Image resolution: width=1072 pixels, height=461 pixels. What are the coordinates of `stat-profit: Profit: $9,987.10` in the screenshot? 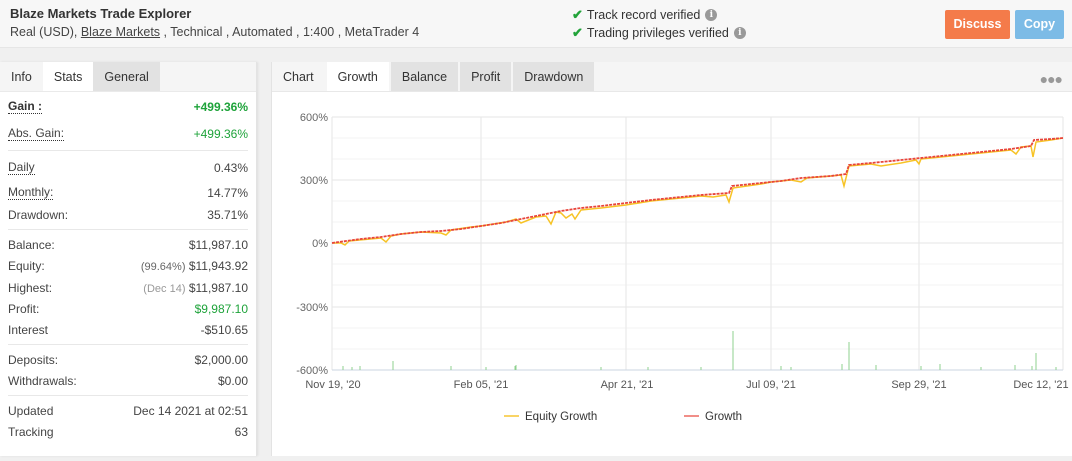 It's located at (128, 308).